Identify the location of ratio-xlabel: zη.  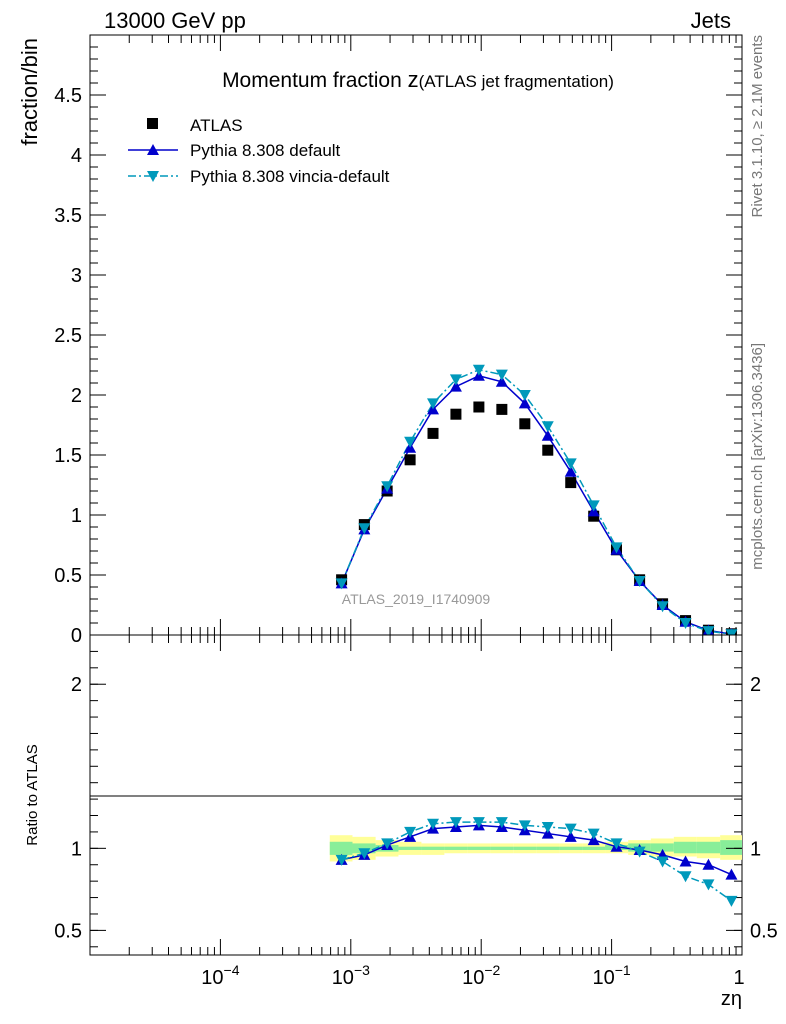
(731, 999).